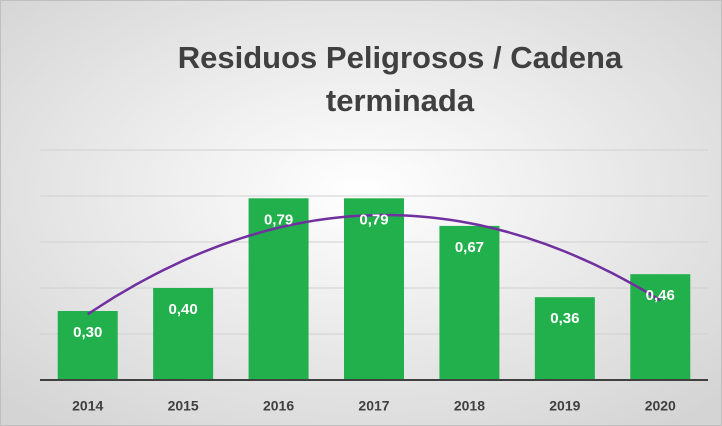 This screenshot has width=722, height=426. What do you see at coordinates (400, 100) in the screenshot?
I see `chart-title: terminada` at bounding box center [400, 100].